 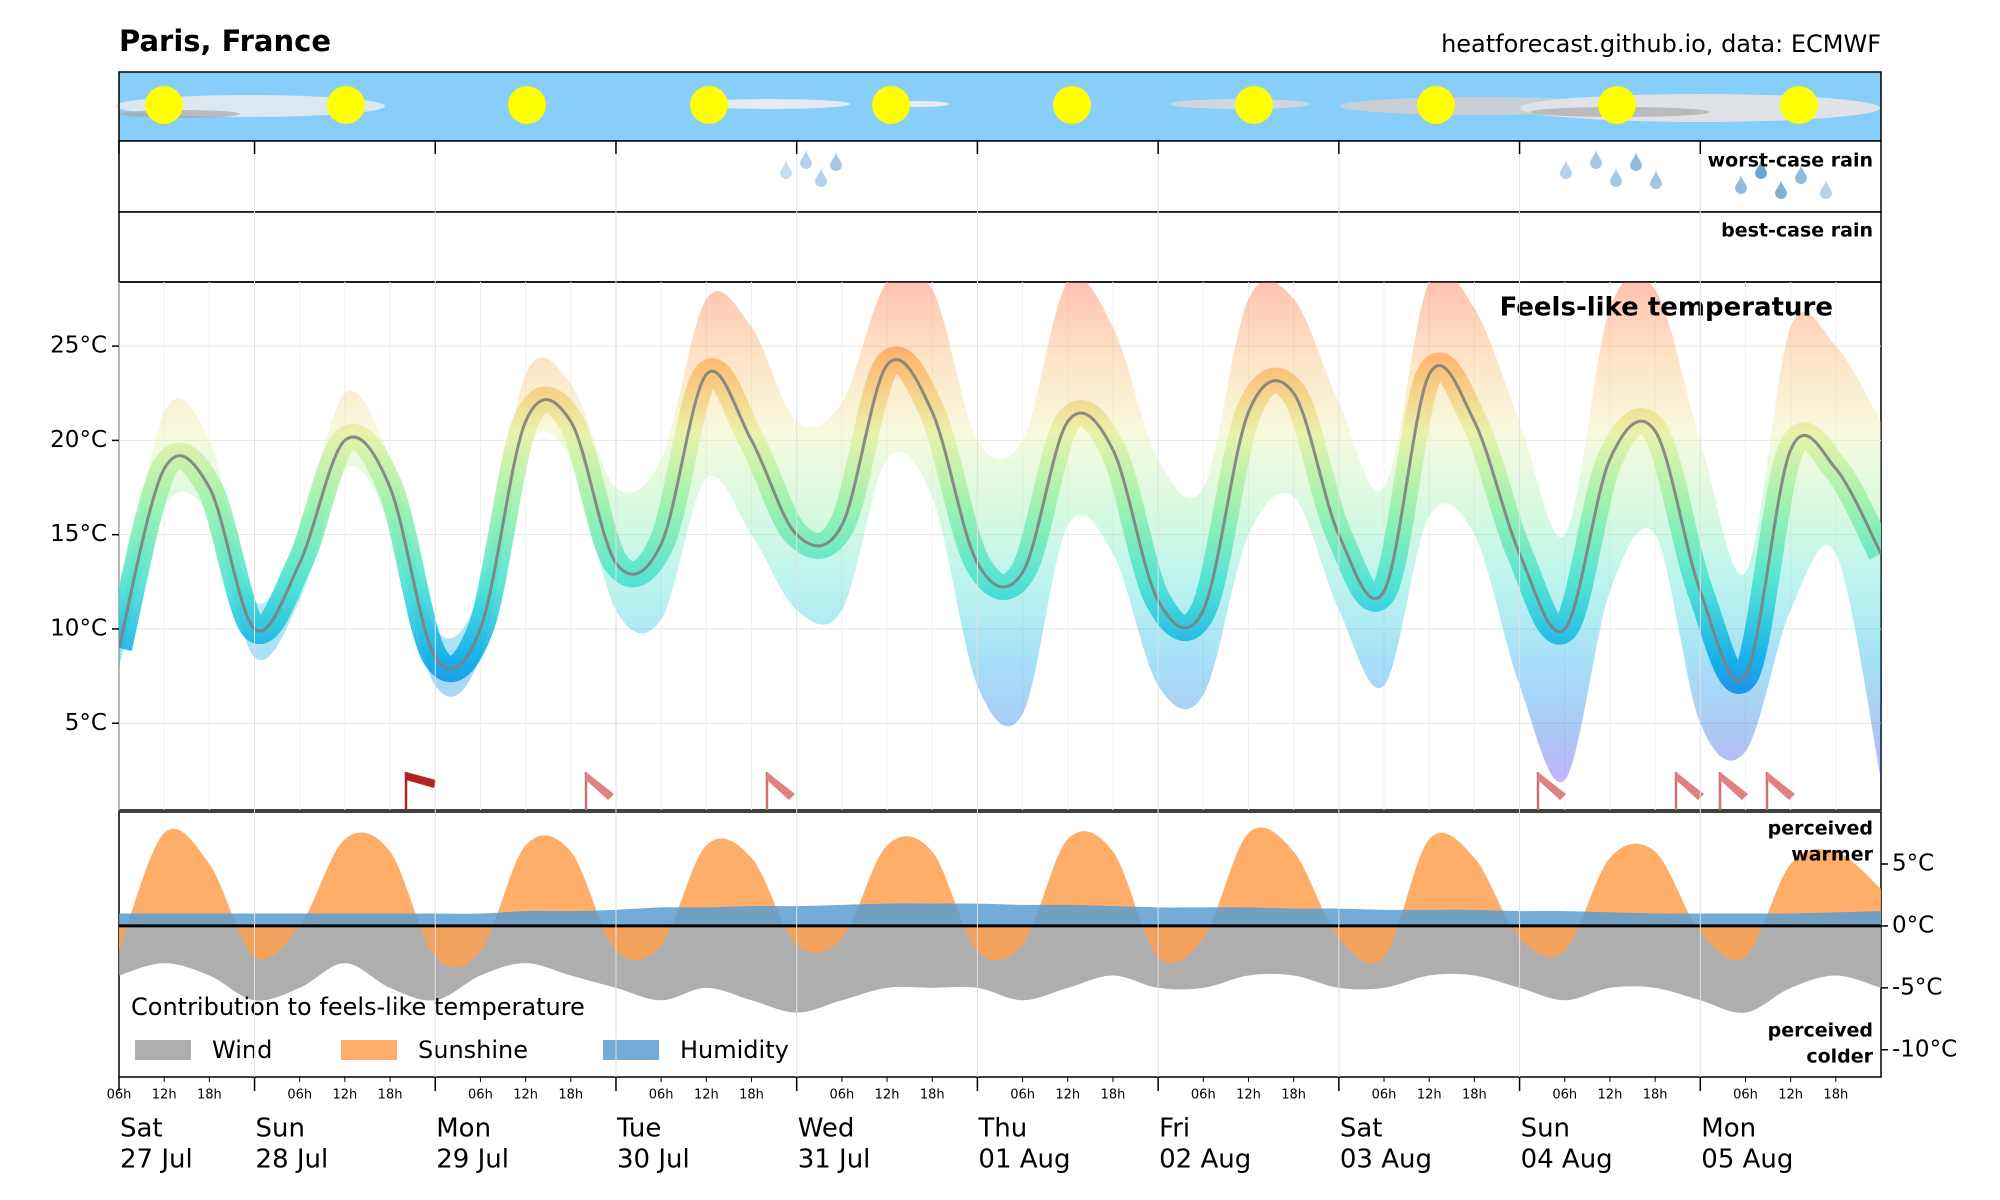 I want to click on day-label: 01 Aug, so click(x=1024, y=1160).